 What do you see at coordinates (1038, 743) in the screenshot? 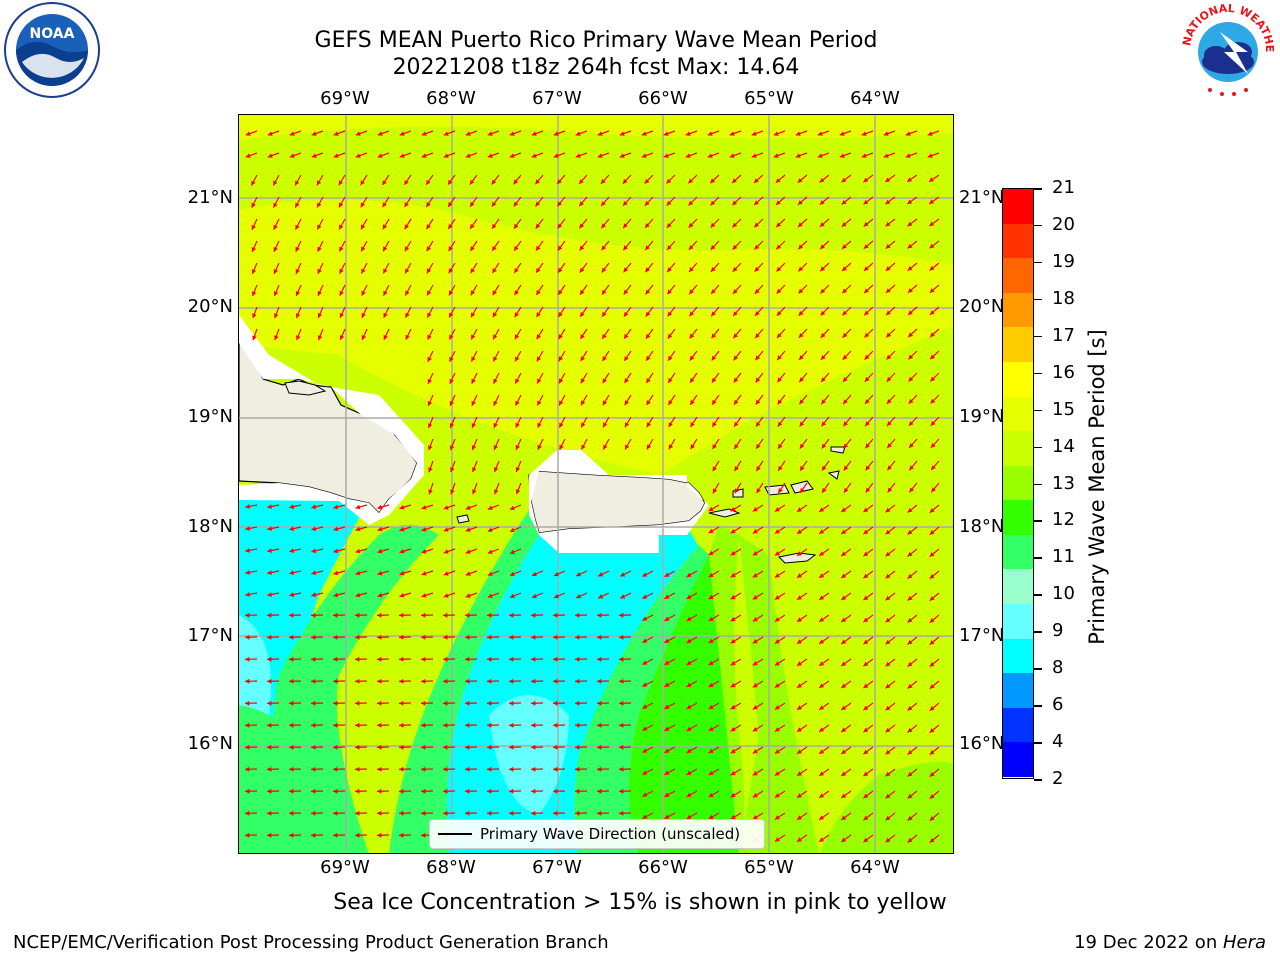
I see `colorbar-tick-mark` at bounding box center [1038, 743].